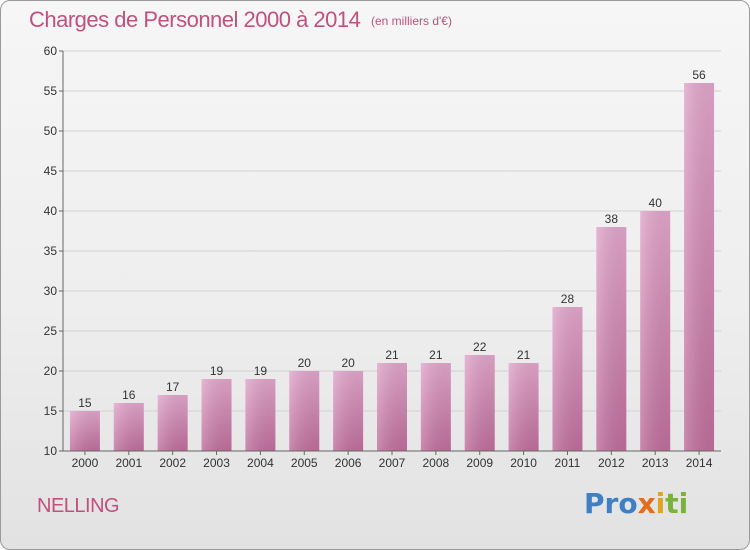 The image size is (750, 550). Describe the element at coordinates (699, 463) in the screenshot. I see `x-tick-label: 2014` at that location.